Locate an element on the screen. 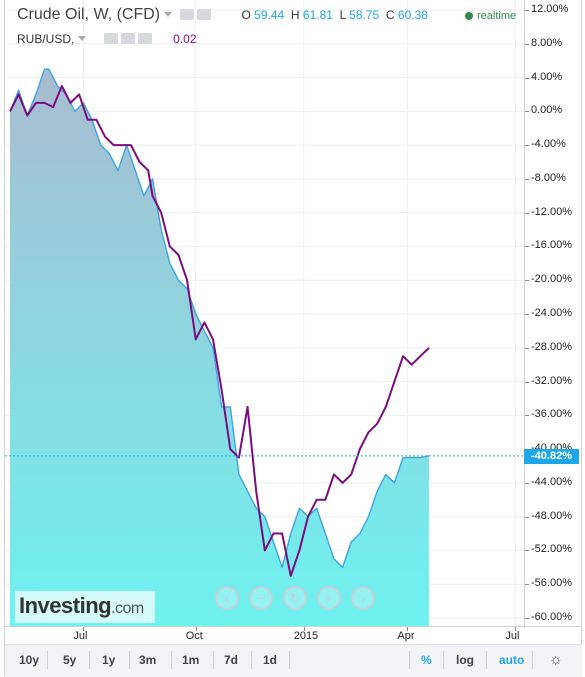 The height and width of the screenshot is (677, 585). ohlc-open: O 59.44 is located at coordinates (263, 15).